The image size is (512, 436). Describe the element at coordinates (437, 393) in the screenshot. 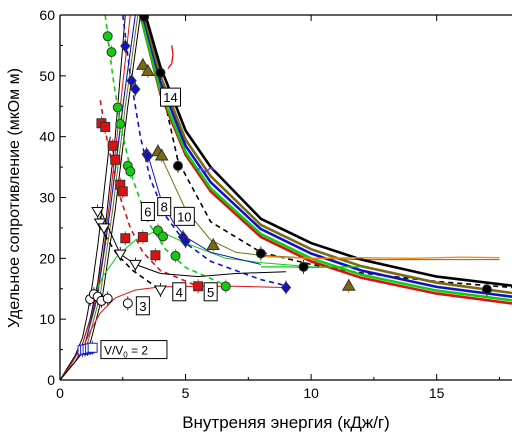

I see `x-tick-label-15: 15` at that location.